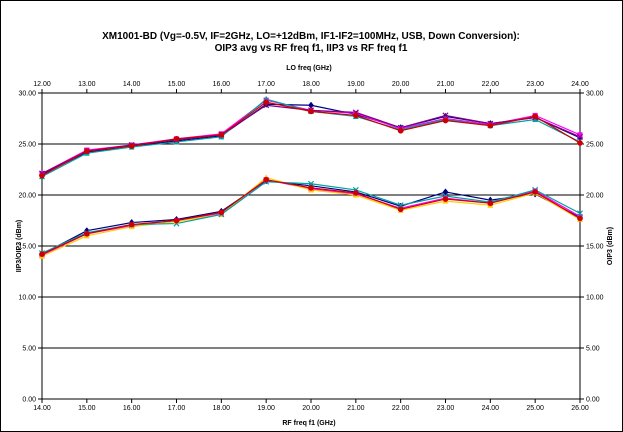 The image size is (623, 432). What do you see at coordinates (401, 408) in the screenshot?
I see `x-tick-label: 22.00` at bounding box center [401, 408].